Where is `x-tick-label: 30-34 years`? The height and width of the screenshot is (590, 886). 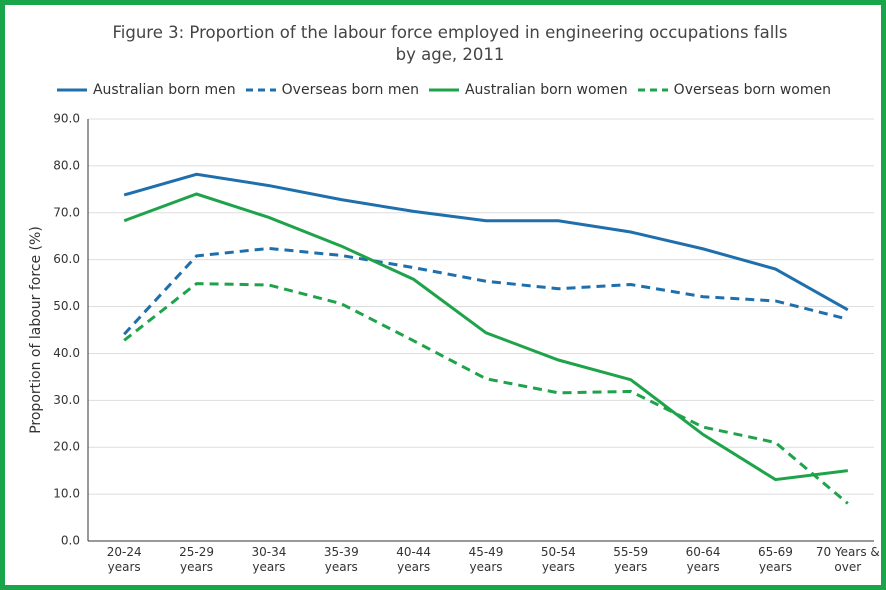
x-tick-label: 30-34 years is located at coordinates (269, 559).